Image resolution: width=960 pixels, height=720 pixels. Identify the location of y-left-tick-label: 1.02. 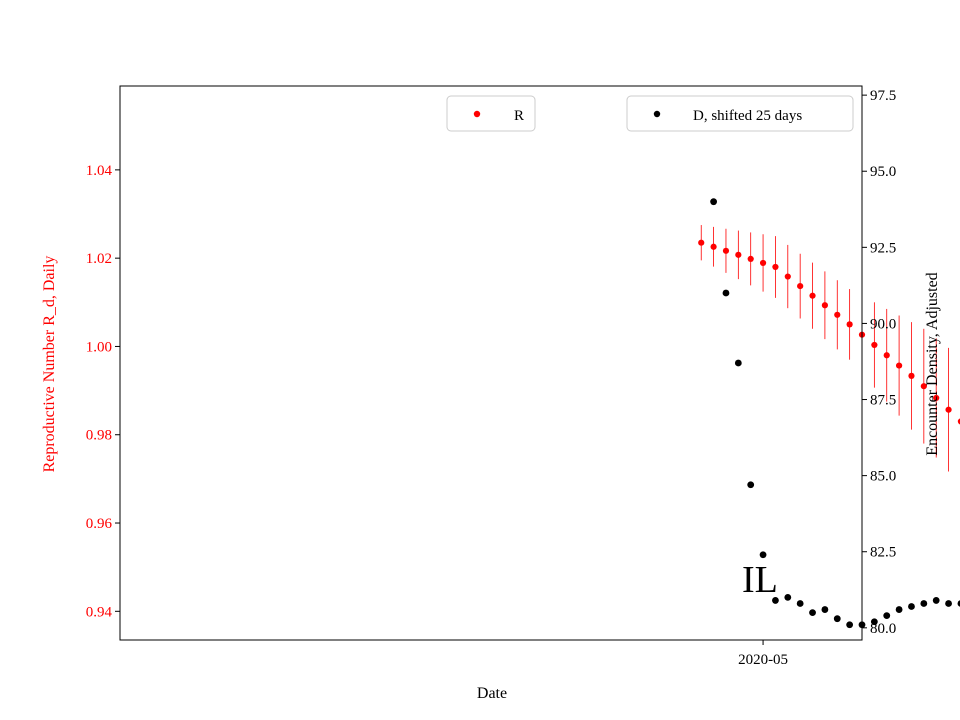
(99, 259).